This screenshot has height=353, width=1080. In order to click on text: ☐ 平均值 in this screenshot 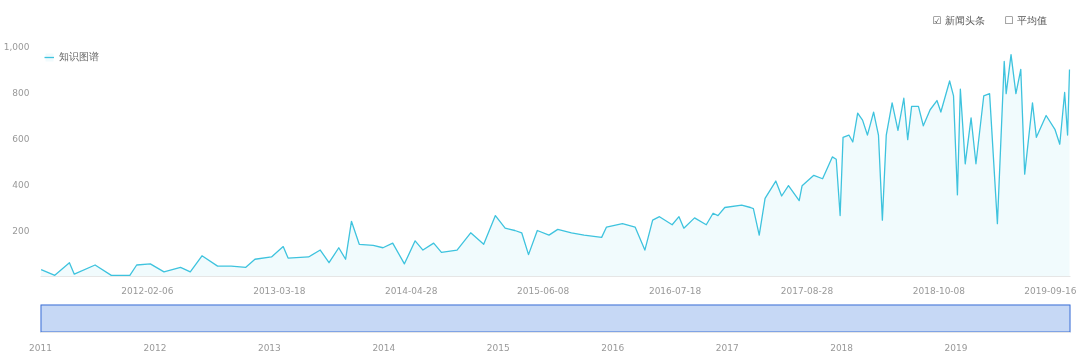, I will do `click(1025, 20)`.